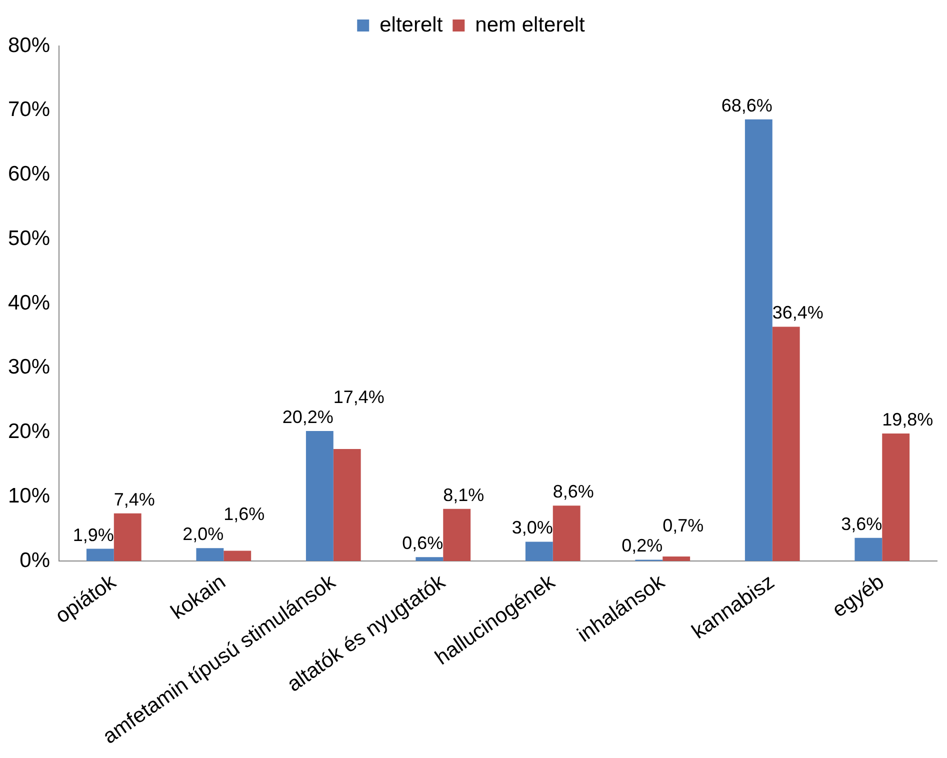 This screenshot has width=947, height=758. I want to click on data-label: 36,4%, so click(798, 312).